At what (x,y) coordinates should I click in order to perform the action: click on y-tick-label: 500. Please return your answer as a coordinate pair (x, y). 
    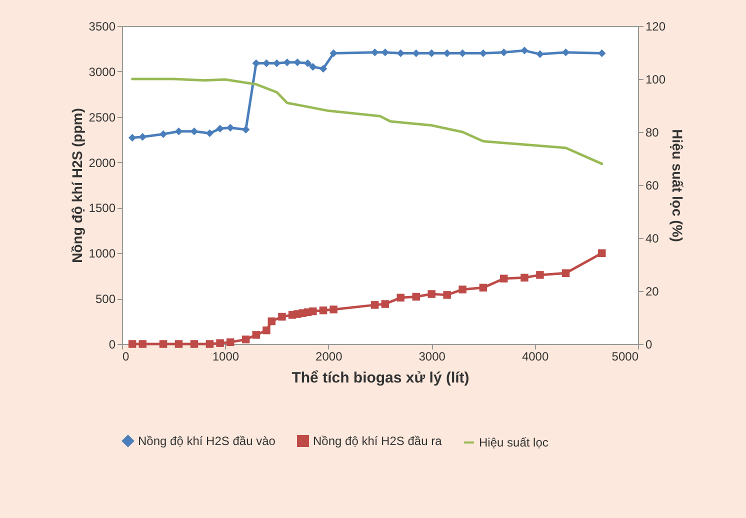
    Looking at the image, I should click on (105, 299).